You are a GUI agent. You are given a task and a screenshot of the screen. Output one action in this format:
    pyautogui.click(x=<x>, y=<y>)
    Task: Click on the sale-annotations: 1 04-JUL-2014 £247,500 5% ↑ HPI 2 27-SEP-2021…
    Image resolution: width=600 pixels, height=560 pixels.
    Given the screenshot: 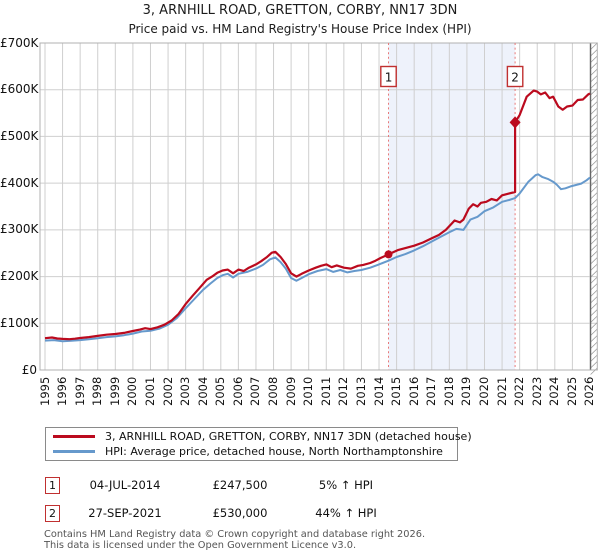 What is the action you would take?
    pyautogui.click(x=223, y=504)
    